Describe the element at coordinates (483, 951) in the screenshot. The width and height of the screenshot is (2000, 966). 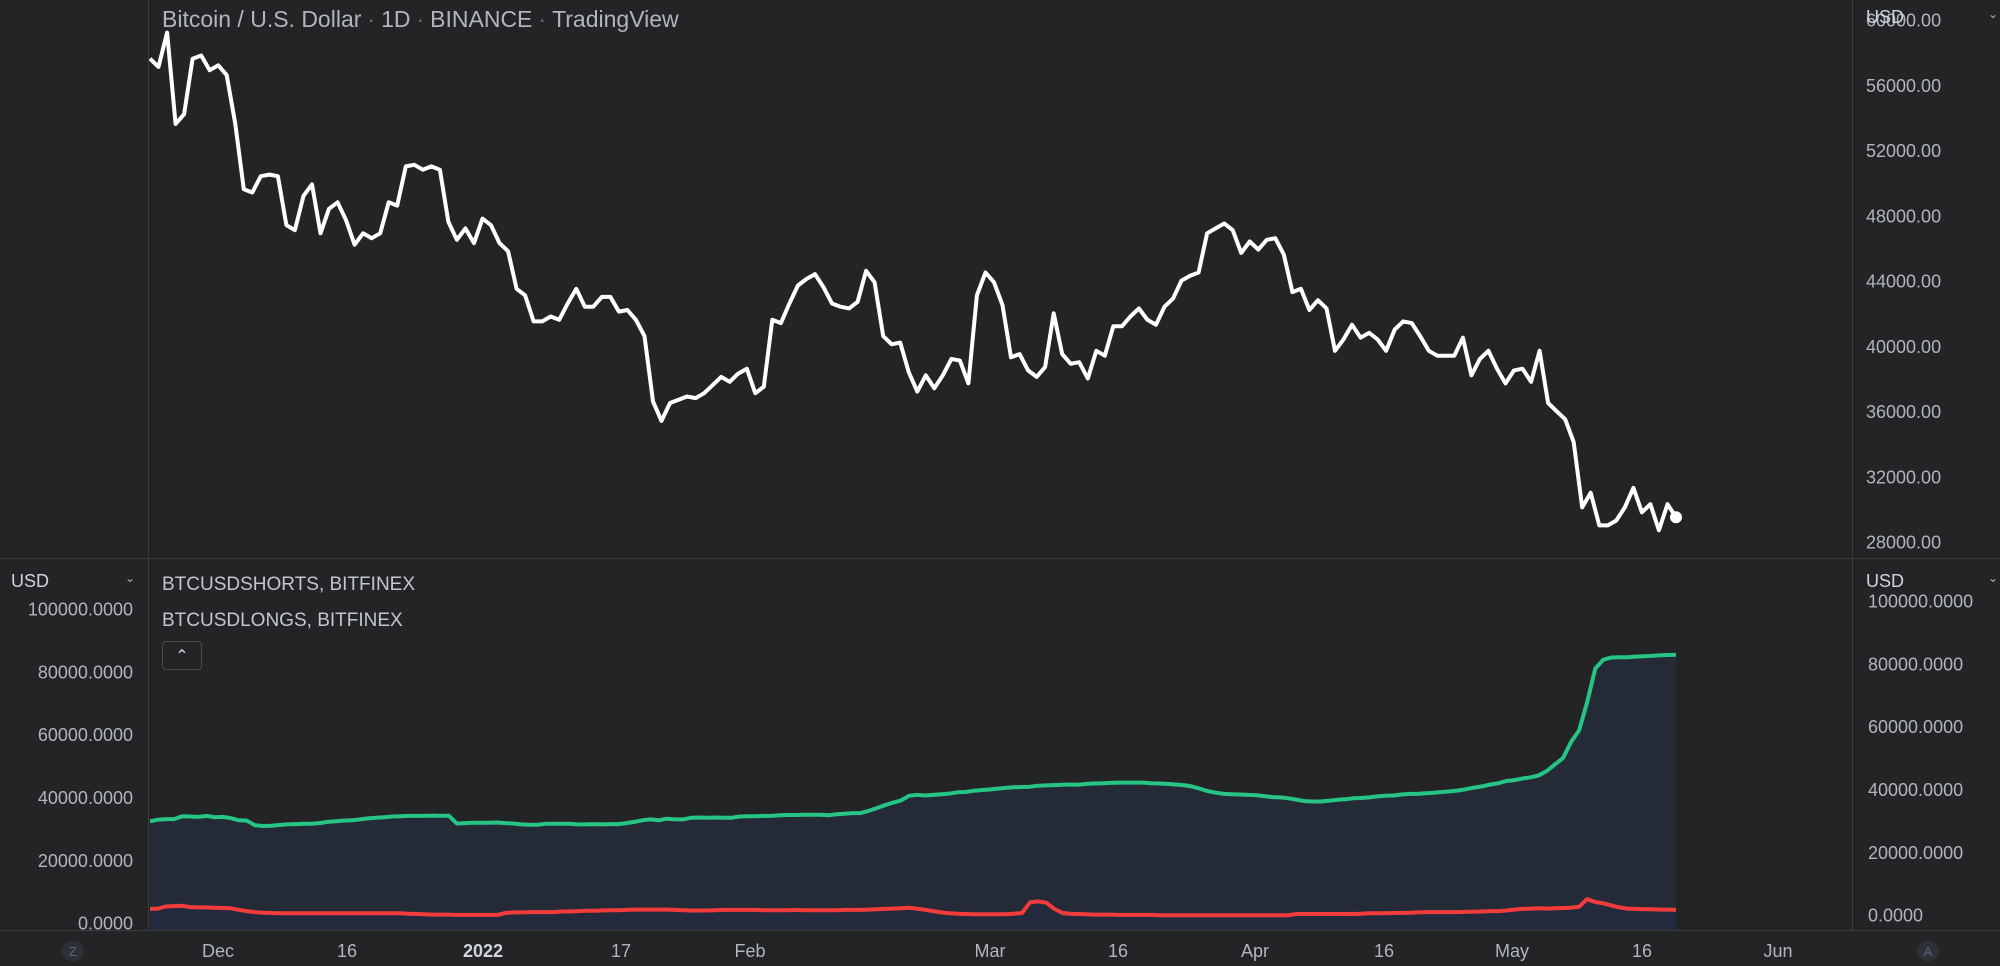
I see `time-tick-label: 2022` at that location.